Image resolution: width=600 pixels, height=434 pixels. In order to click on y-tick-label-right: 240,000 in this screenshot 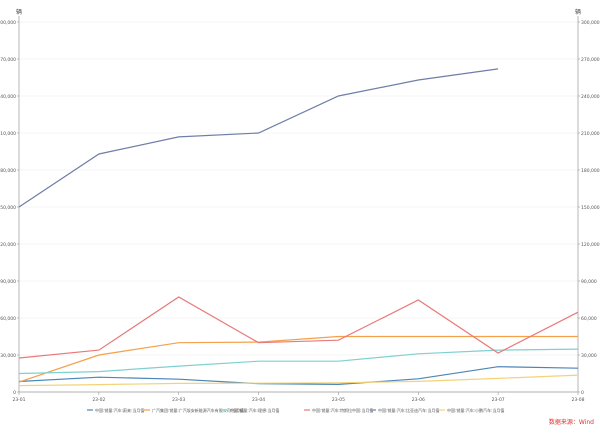, I will do `click(590, 97)`.